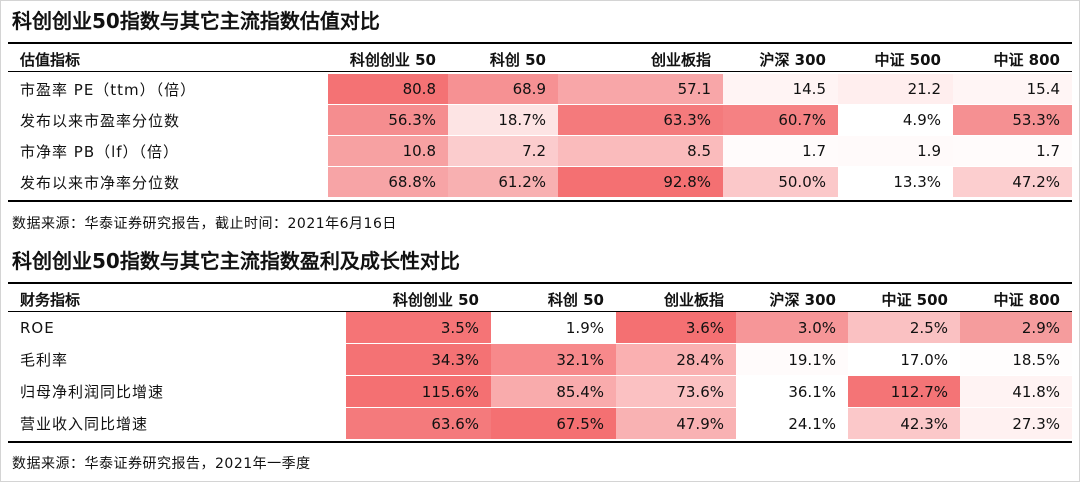 This screenshot has height=482, width=1080. Describe the element at coordinates (904, 327) in the screenshot. I see `table-cell: 2.5%` at that location.